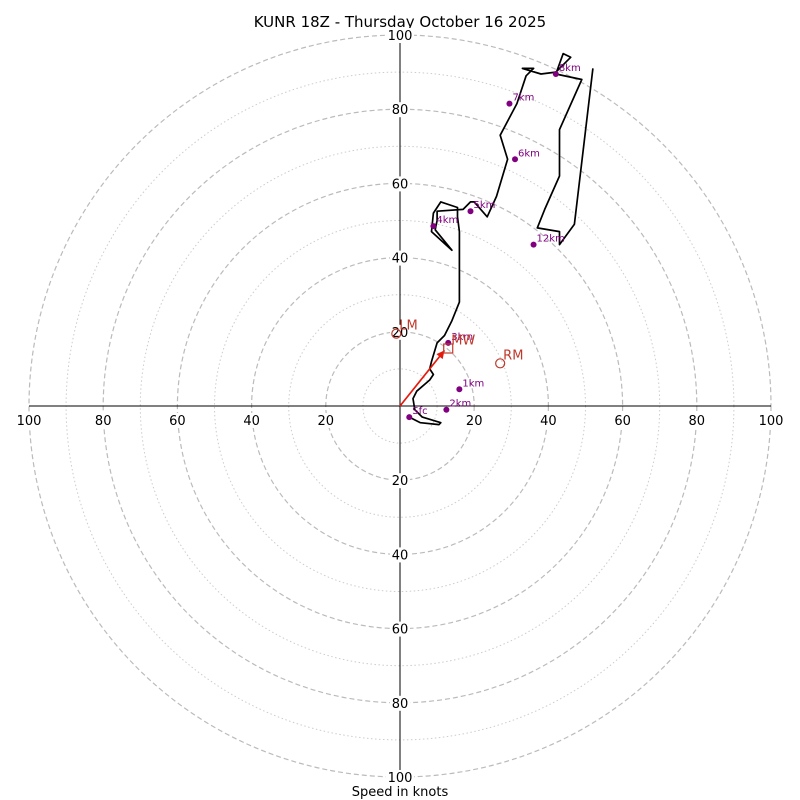 The height and width of the screenshot is (800, 800). I want to click on tick-label-top-80-bg, so click(400, 110).